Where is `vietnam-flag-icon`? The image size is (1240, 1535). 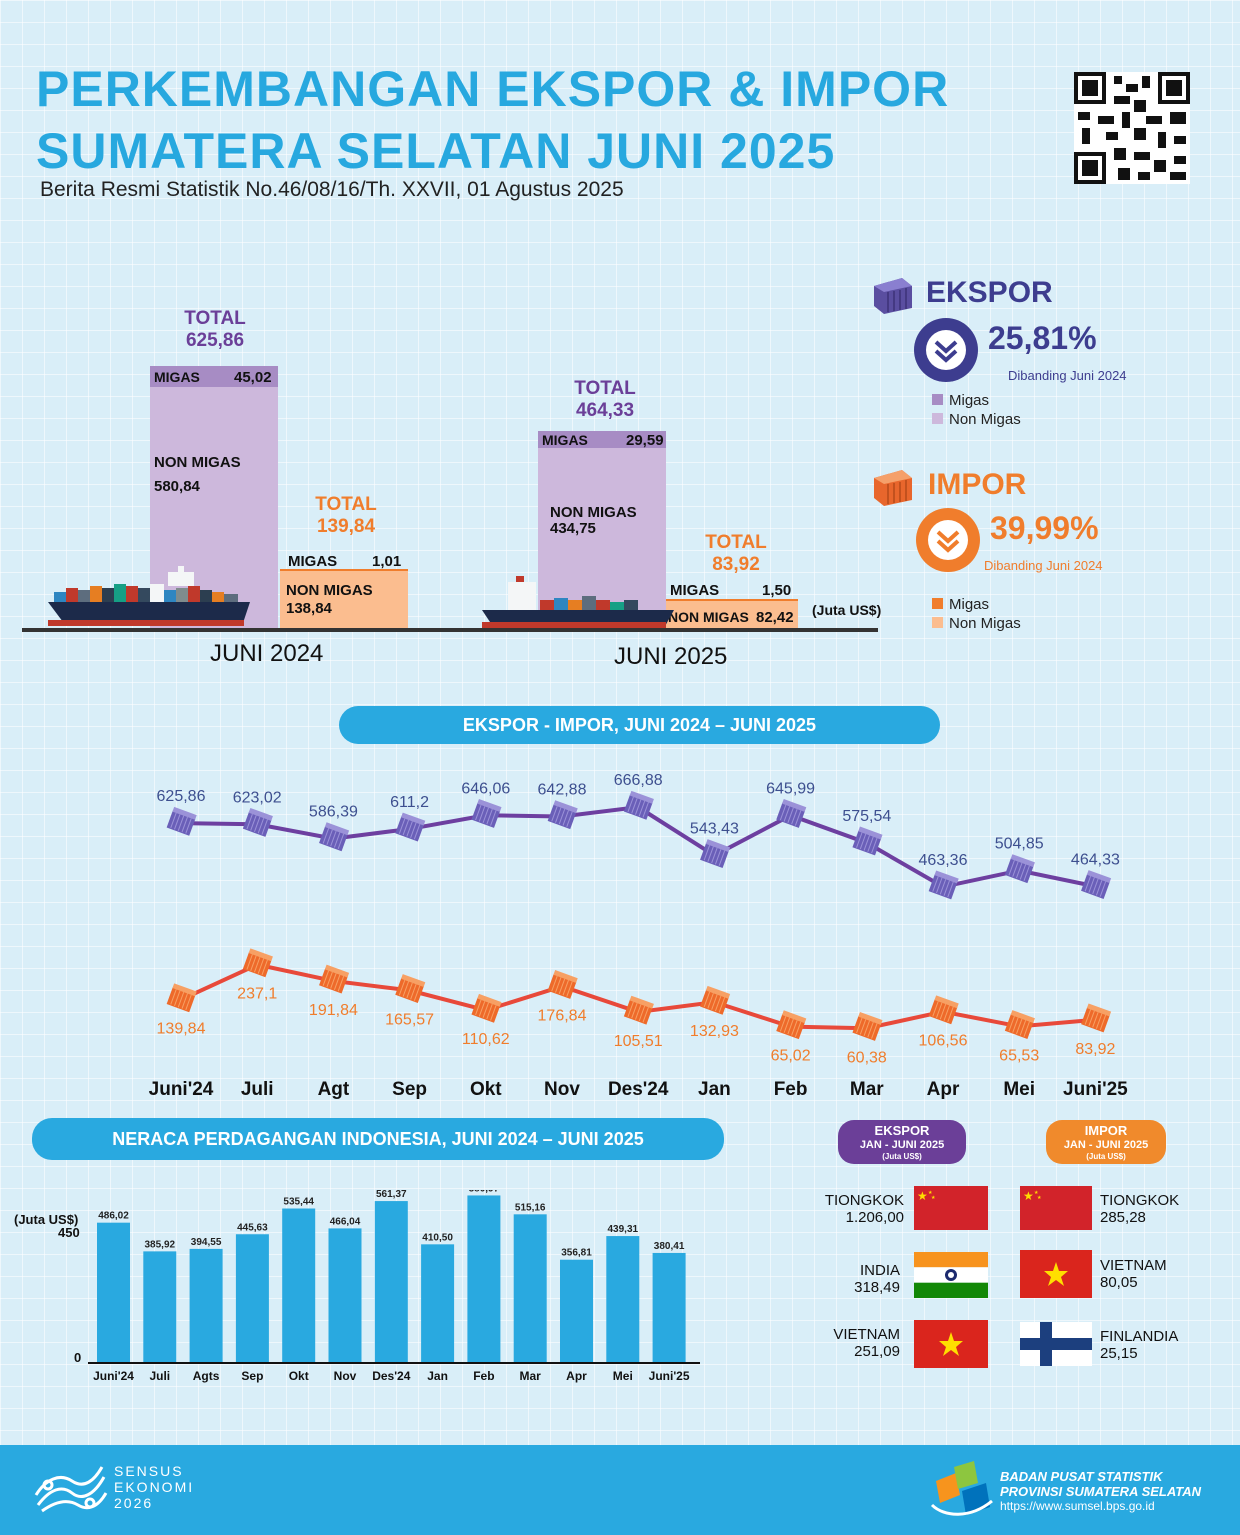 vietnam-flag-icon is located at coordinates (951, 1344).